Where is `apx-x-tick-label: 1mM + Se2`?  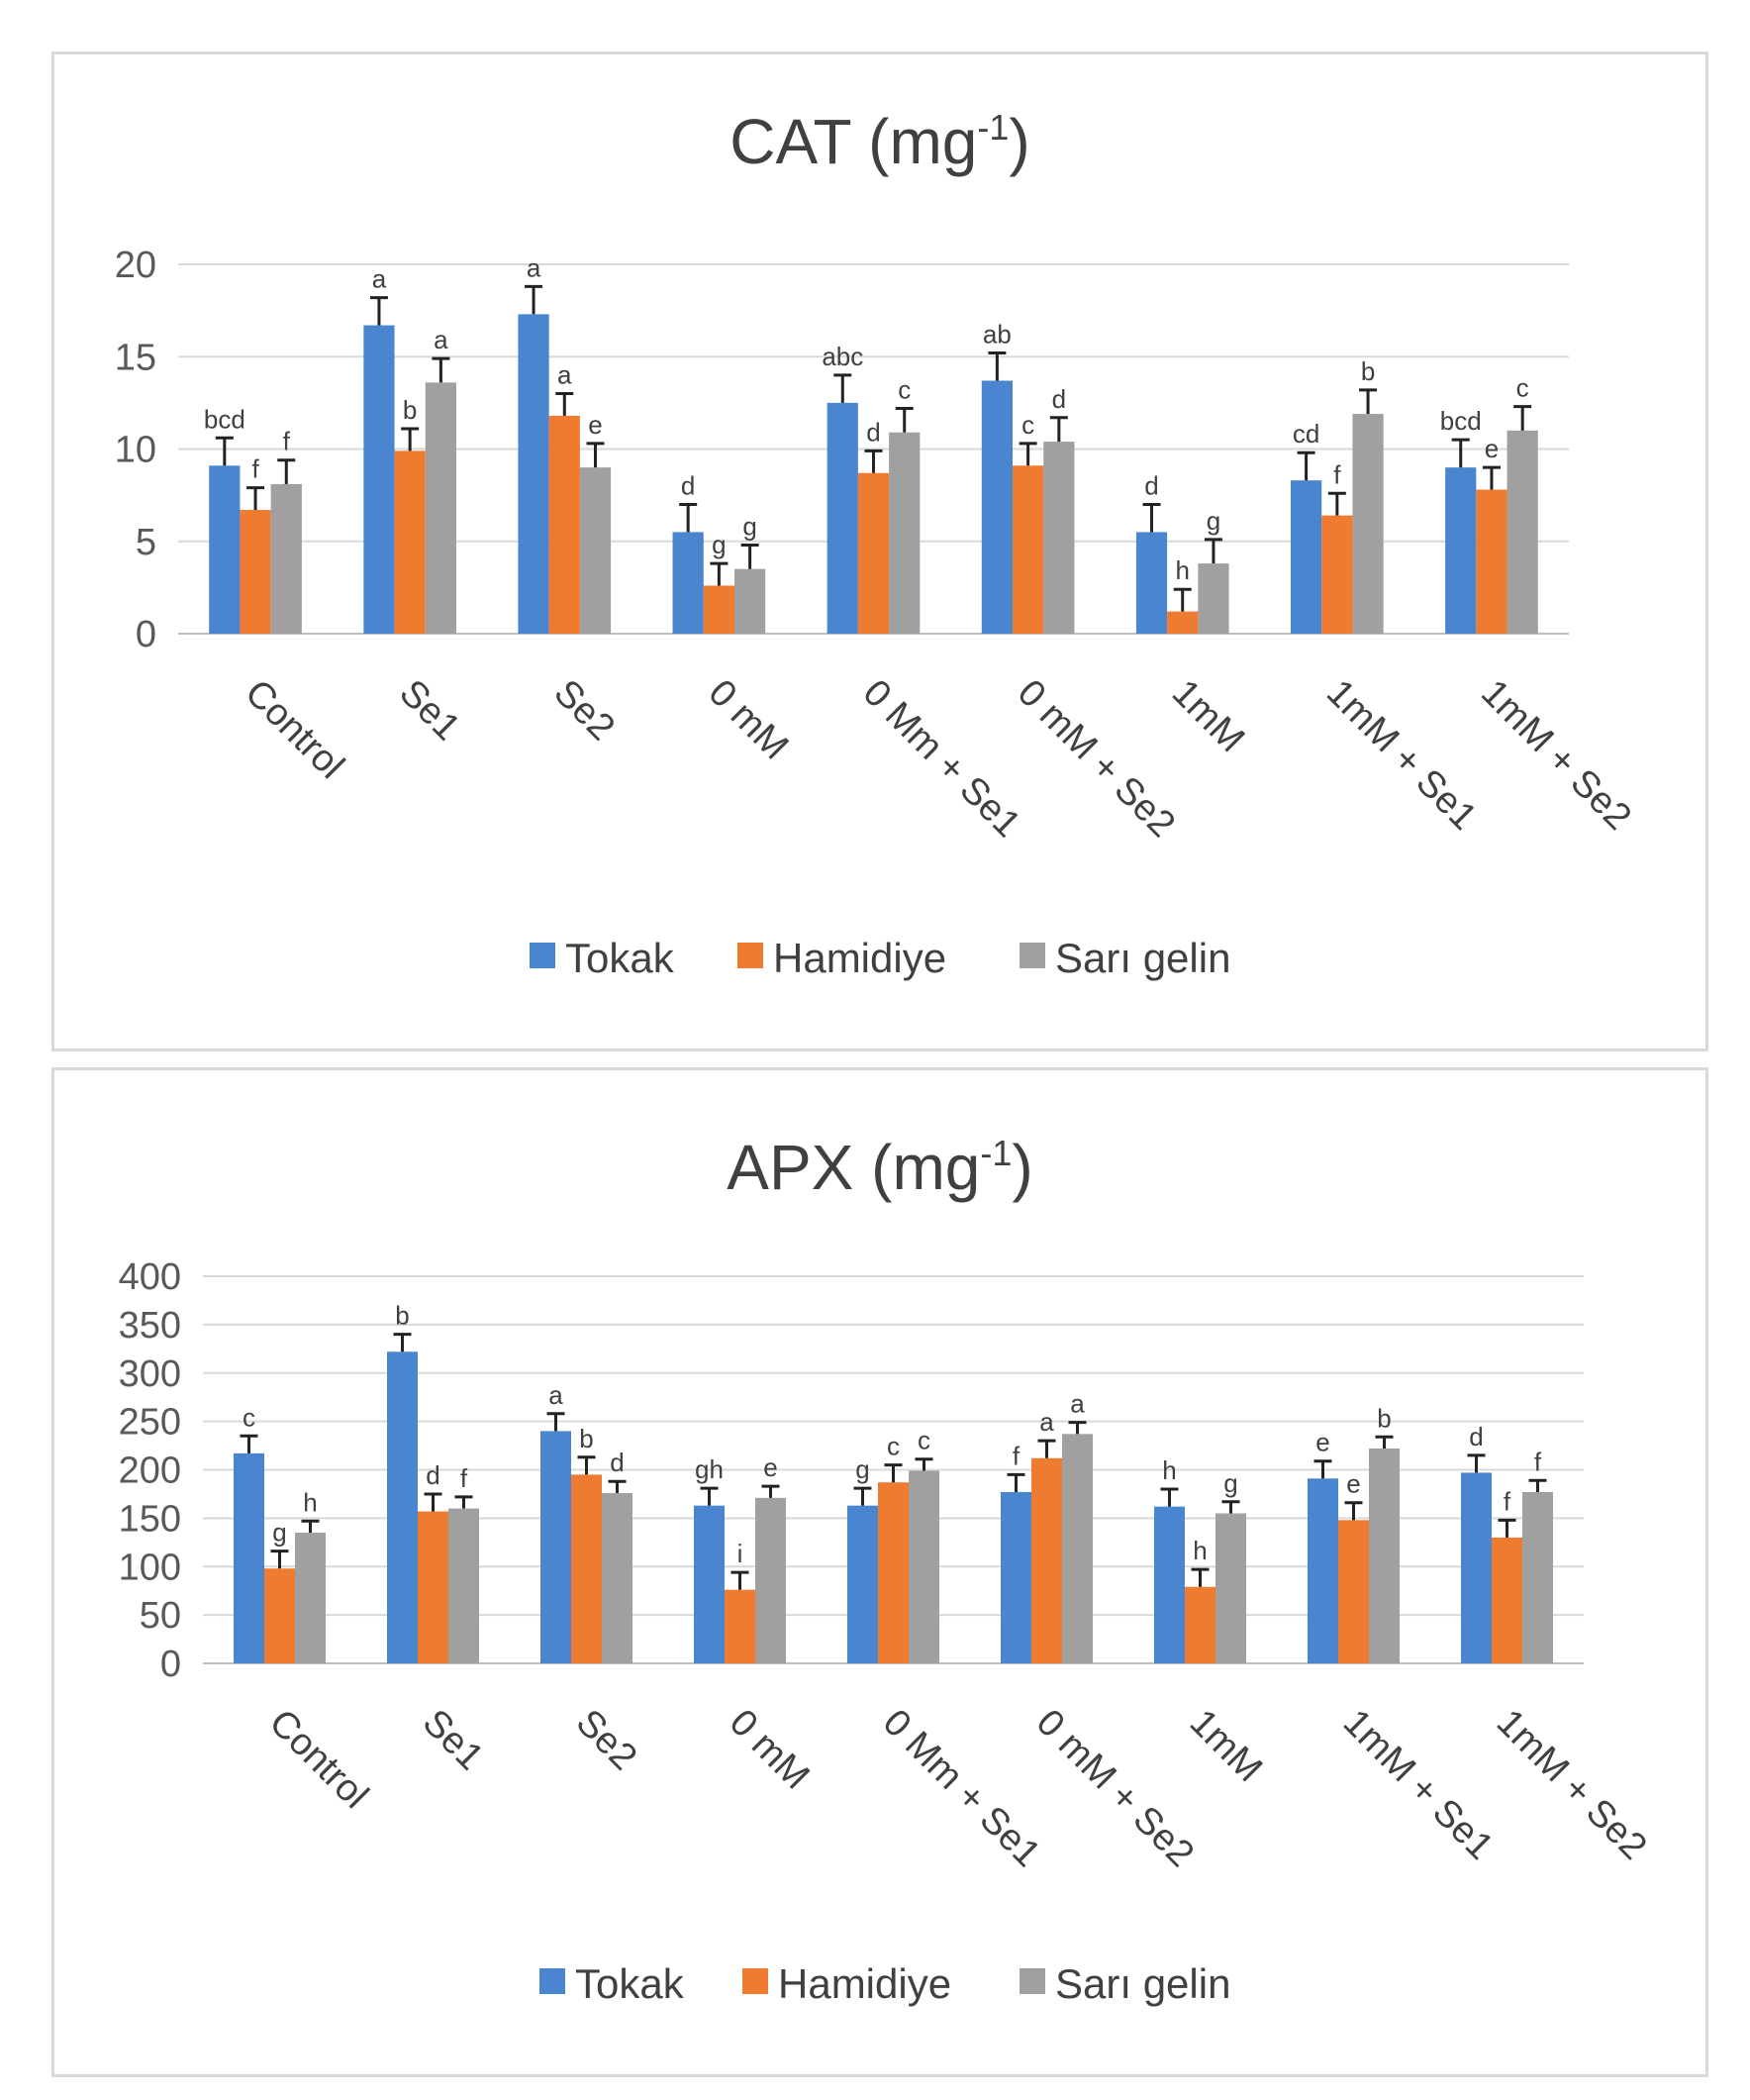
apx-x-tick-label: 1mM + Se2 is located at coordinates (1572, 1785).